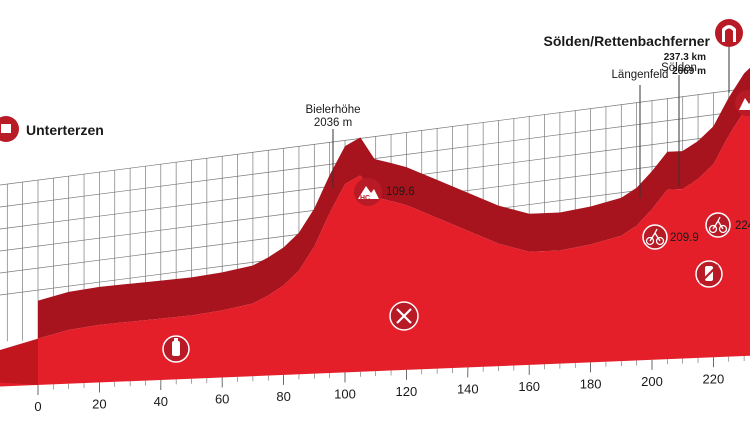  I want to click on place-label-solden: Sölden, so click(679, 68).